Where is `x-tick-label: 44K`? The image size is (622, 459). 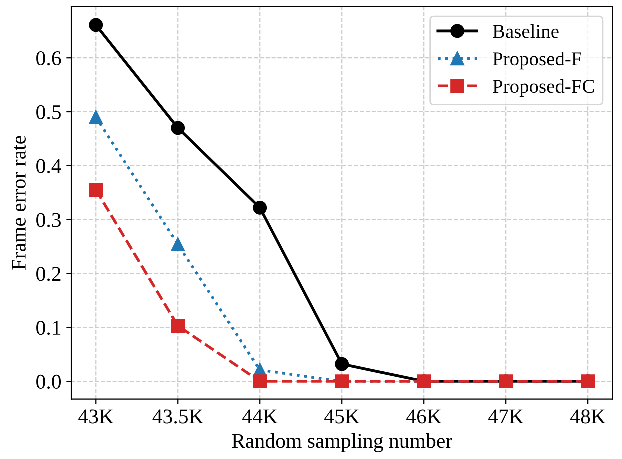 x-tick-label: 44K is located at coordinates (260, 417).